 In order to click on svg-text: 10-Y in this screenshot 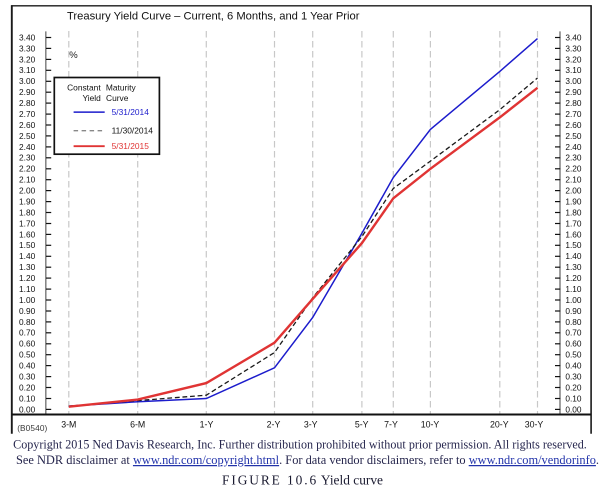, I will do `click(430, 424)`.